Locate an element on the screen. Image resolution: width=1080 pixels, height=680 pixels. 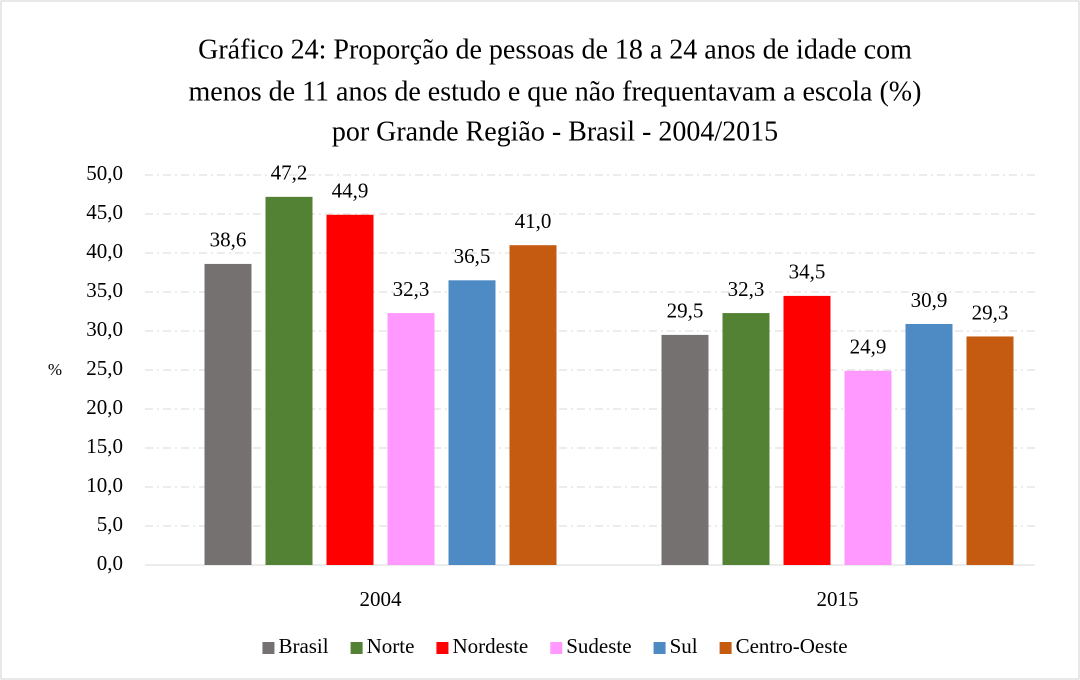
legend-label: Nordeste is located at coordinates (490, 646).